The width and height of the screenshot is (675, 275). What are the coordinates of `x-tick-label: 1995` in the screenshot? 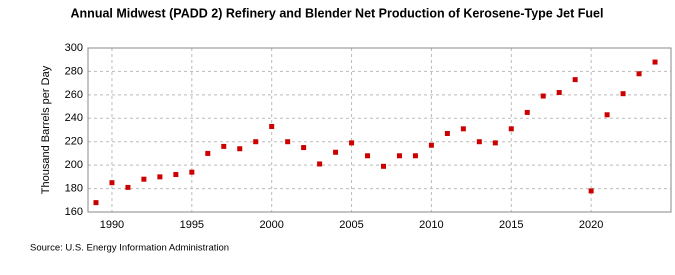 It's located at (192, 225).